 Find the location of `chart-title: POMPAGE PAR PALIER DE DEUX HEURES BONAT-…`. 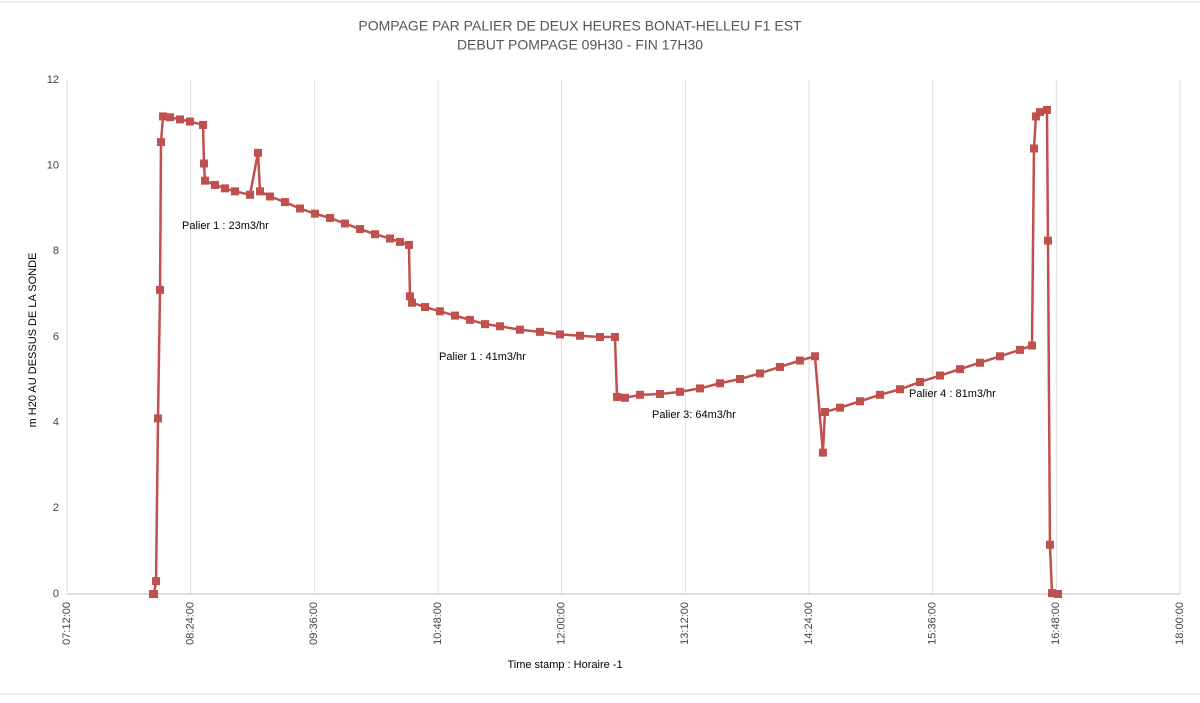

chart-title: POMPAGE PAR PALIER DE DEUX HEURES BONAT-… is located at coordinates (580, 26).